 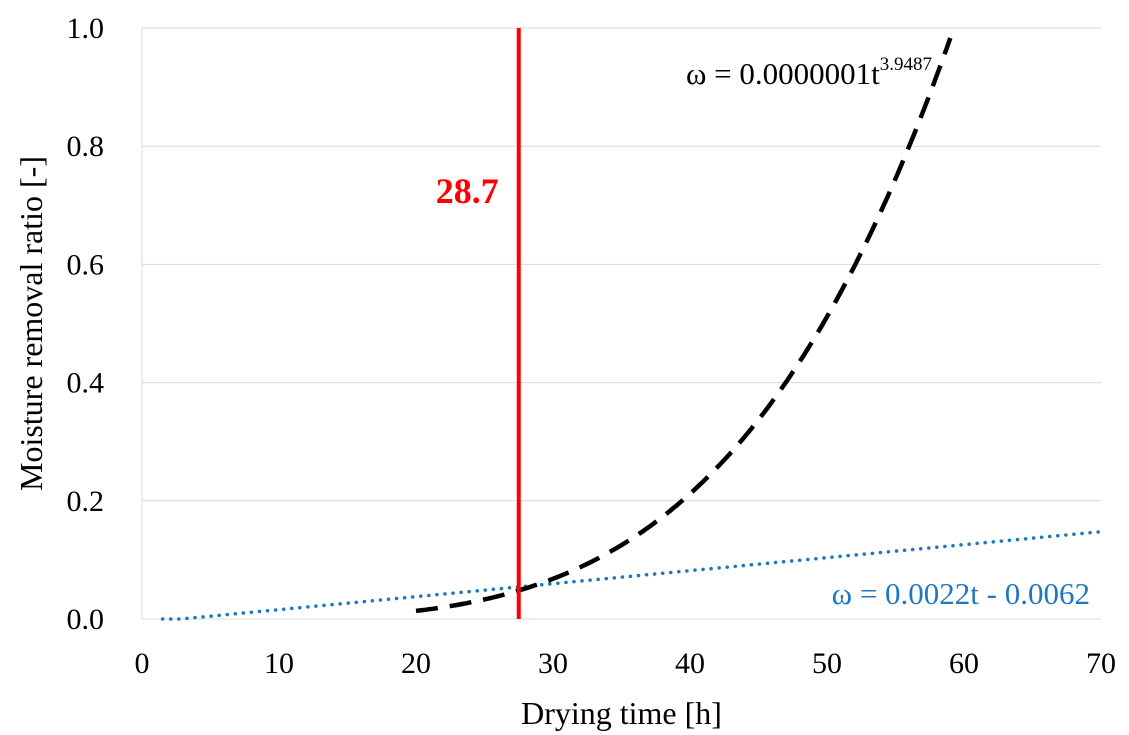 I want to click on y-tick-labels: 0.0 0.2 0.4 0.6 0.8 1.0, so click(x=86, y=324).